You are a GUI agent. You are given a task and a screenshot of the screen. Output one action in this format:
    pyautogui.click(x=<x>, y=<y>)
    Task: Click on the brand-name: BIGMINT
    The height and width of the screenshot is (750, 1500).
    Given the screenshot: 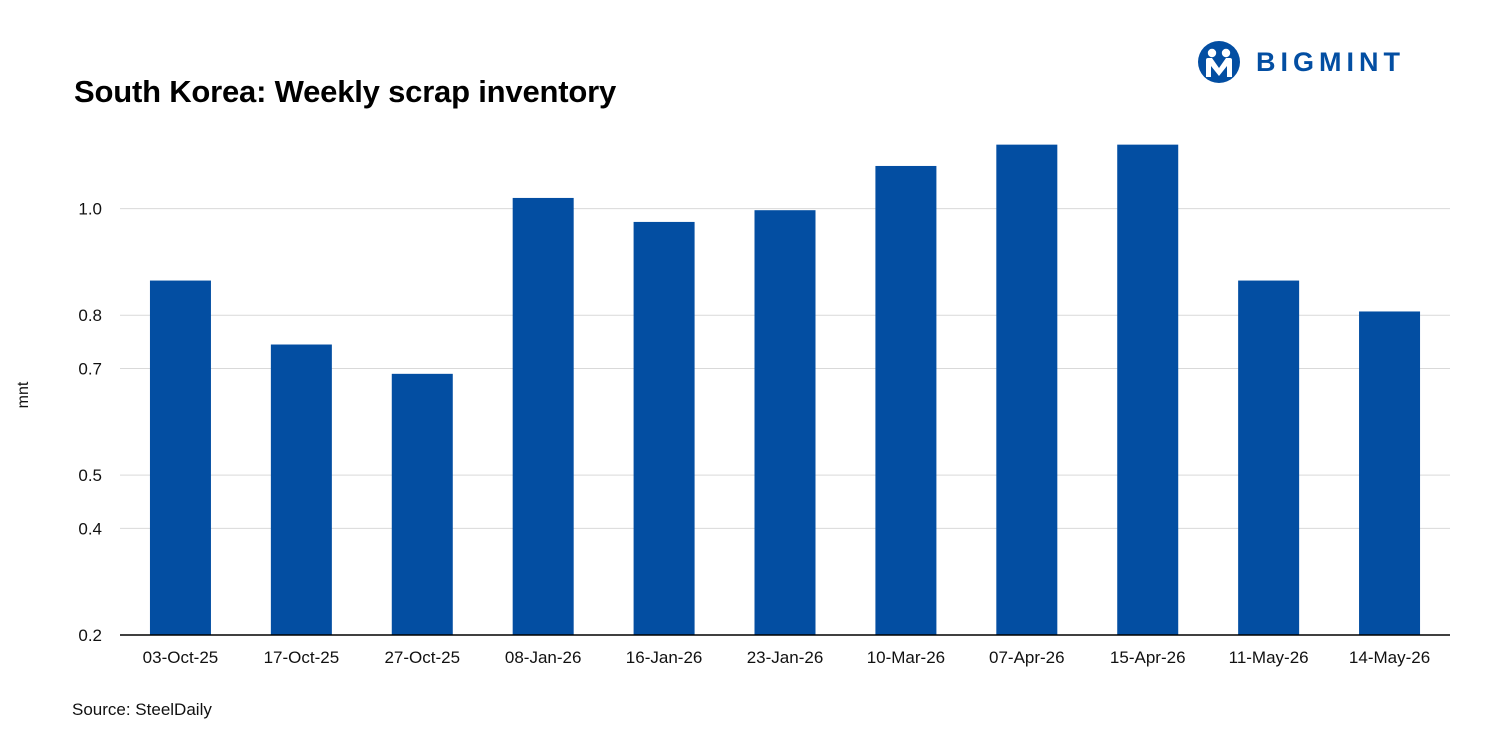 What is the action you would take?
    pyautogui.click(x=1330, y=61)
    